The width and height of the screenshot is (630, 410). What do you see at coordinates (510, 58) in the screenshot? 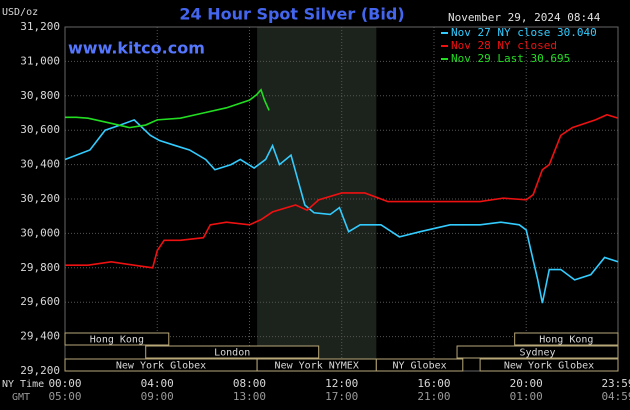
I see `legend-label: Nov 29 Last 30.695` at bounding box center [510, 58].